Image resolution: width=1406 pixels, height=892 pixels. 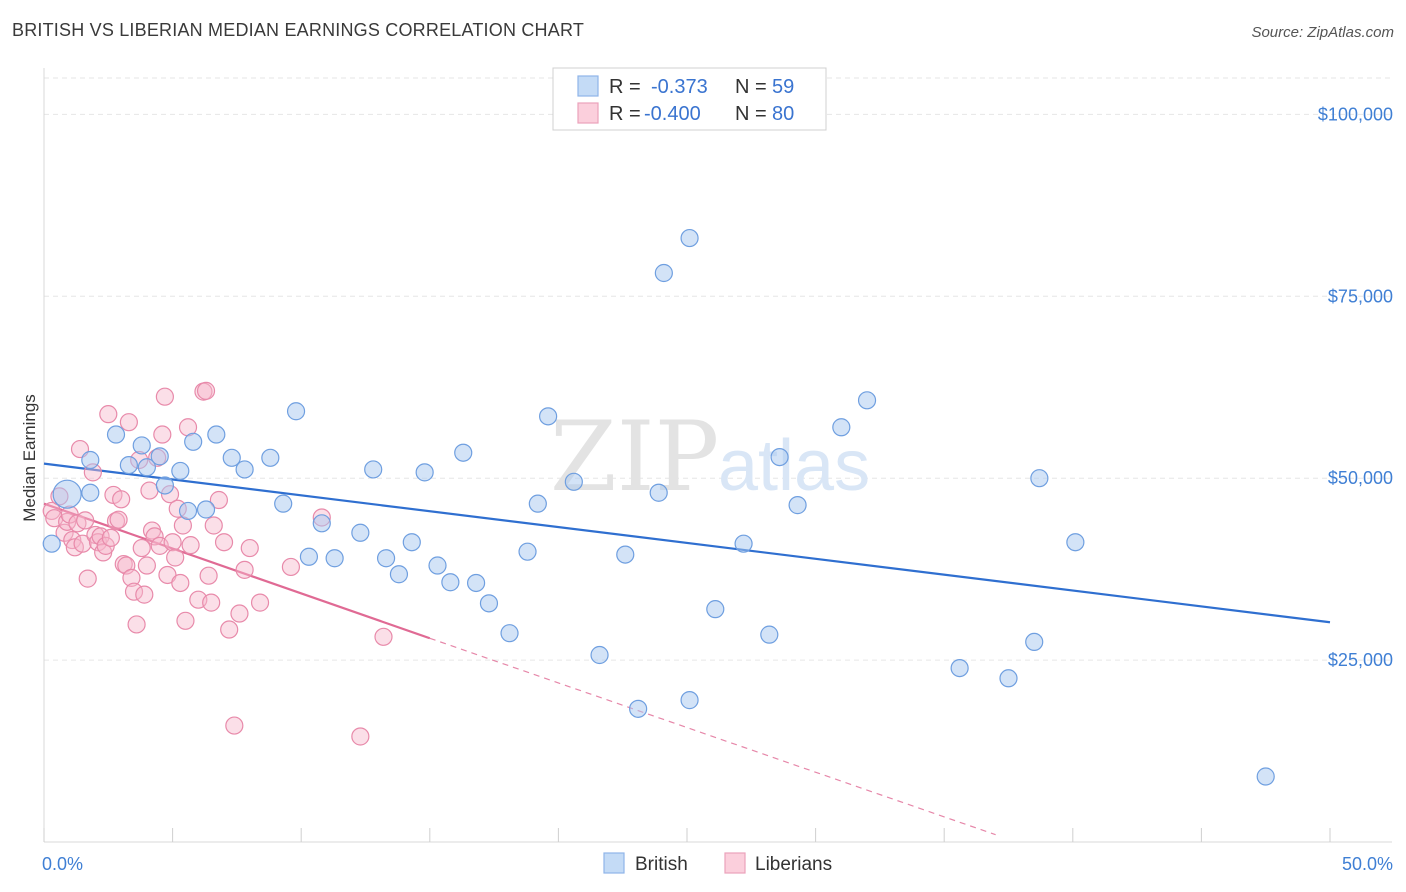 What do you see at coordinates (62, 864) in the screenshot?
I see `x-tick-label-0: 0.0%` at bounding box center [62, 864].